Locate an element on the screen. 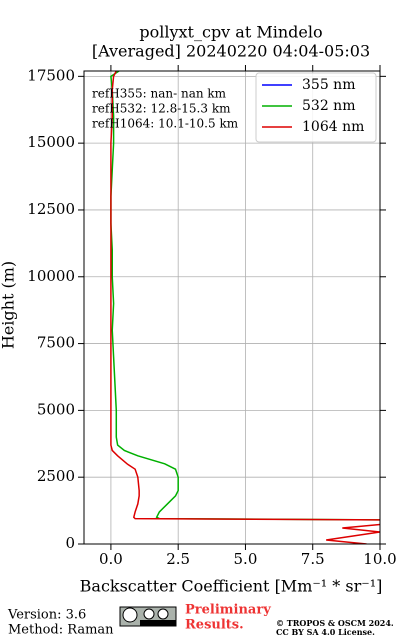 This screenshot has width=400, height=640. version: Version: 3.6 is located at coordinates (46, 615).